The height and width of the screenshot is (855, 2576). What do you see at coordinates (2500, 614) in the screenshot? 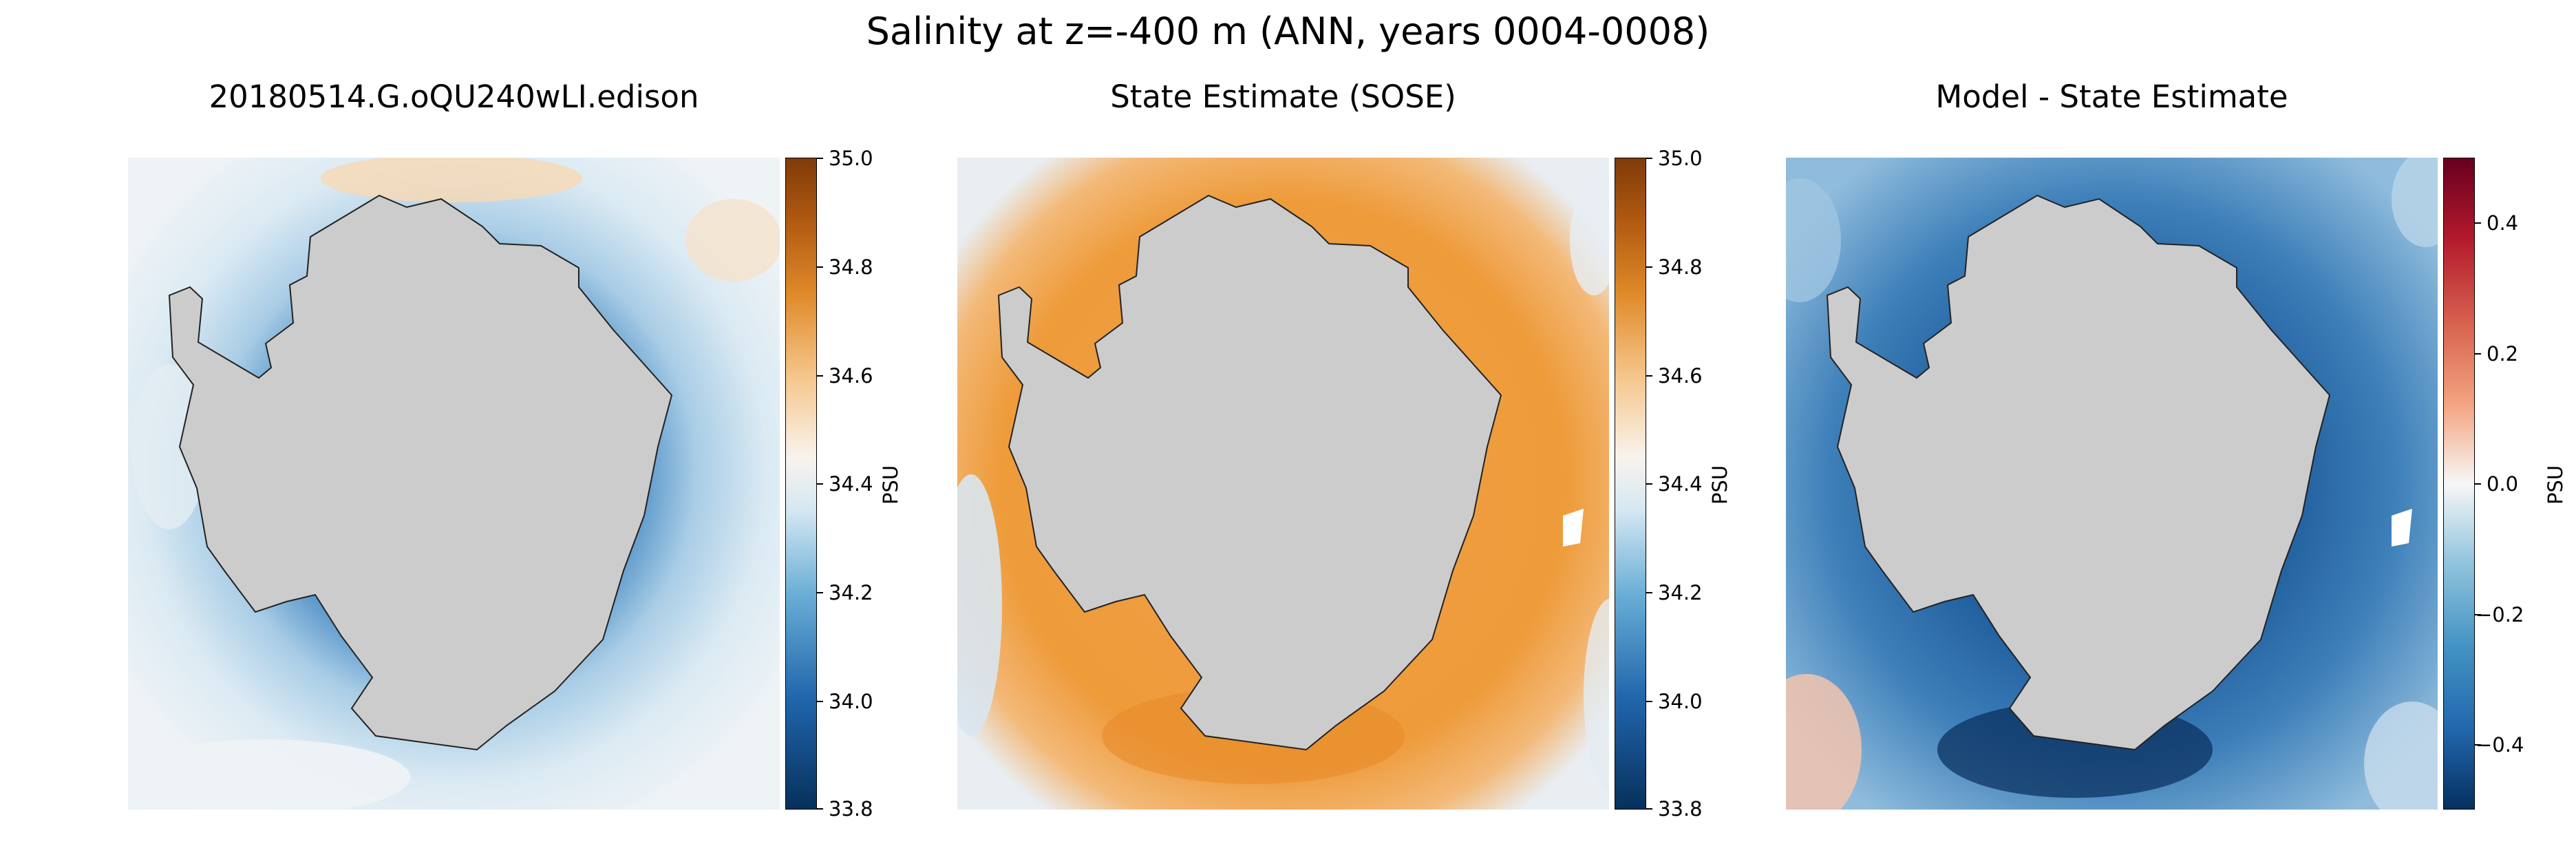
I see `colorbar-tick-label: −0.2` at bounding box center [2500, 614].